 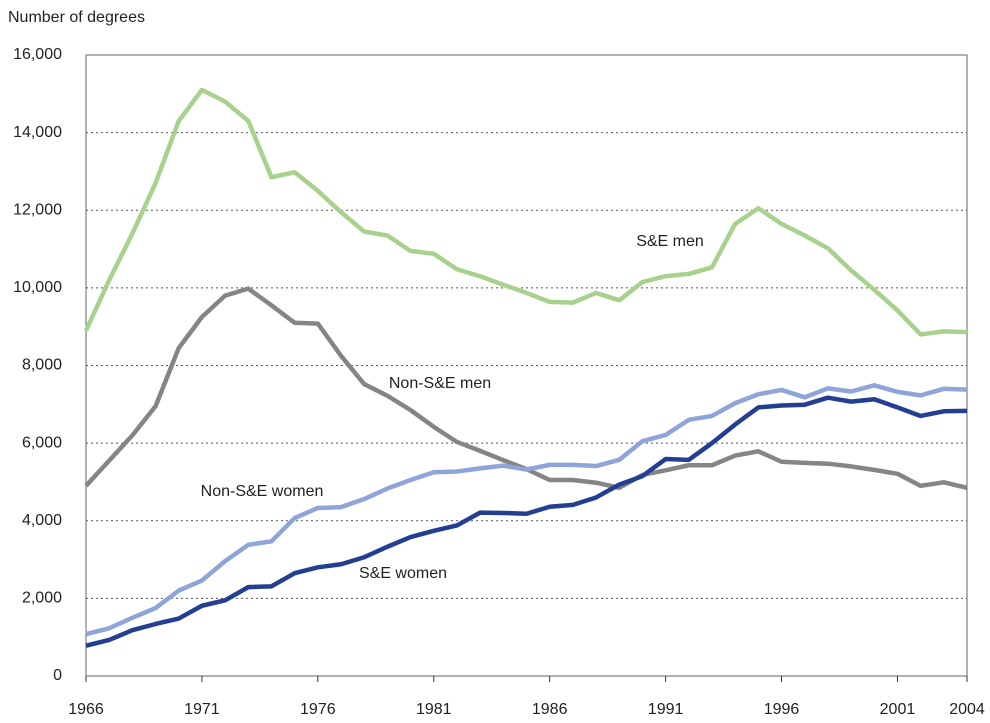 What do you see at coordinates (670, 241) in the screenshot?
I see `series-label: S&E men` at bounding box center [670, 241].